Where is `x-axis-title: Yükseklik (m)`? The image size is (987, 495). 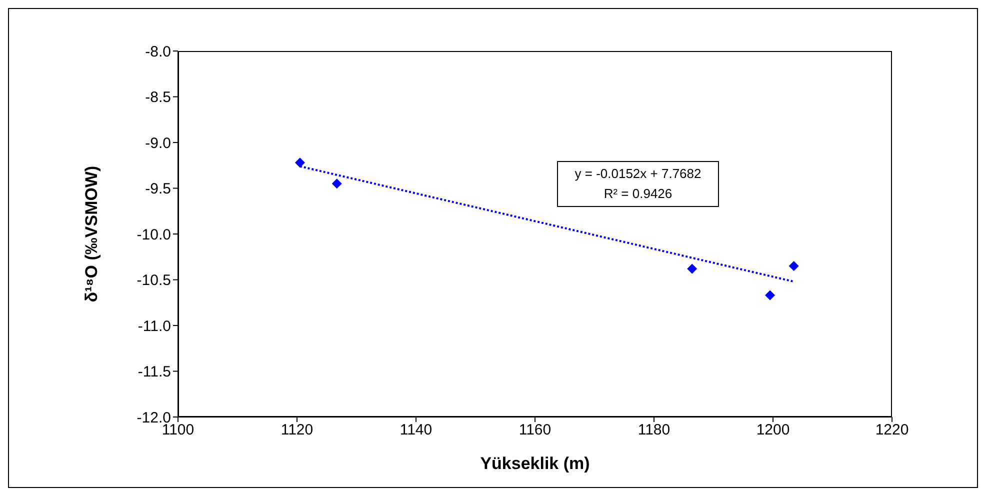 x-axis-title: Yükseklik (m) is located at coordinates (535, 463).